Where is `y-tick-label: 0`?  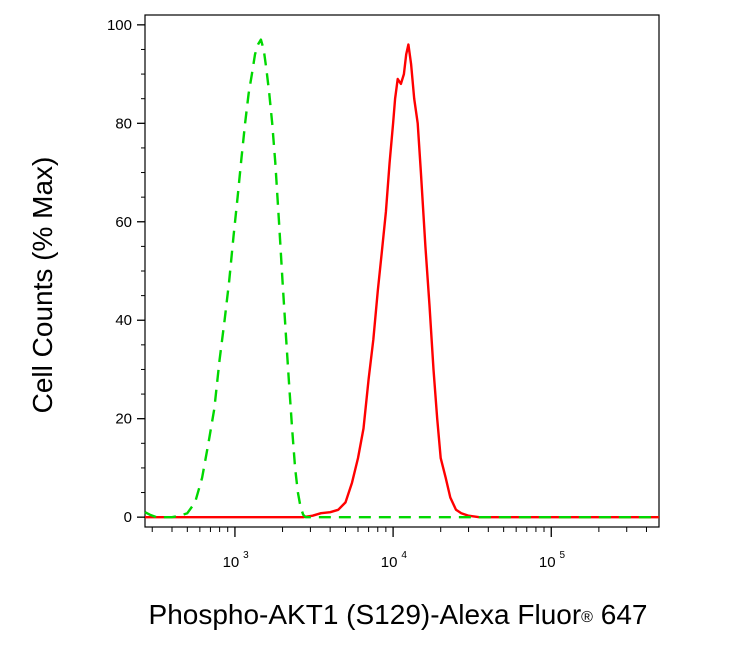 y-tick-label: 0 is located at coordinates (128, 517).